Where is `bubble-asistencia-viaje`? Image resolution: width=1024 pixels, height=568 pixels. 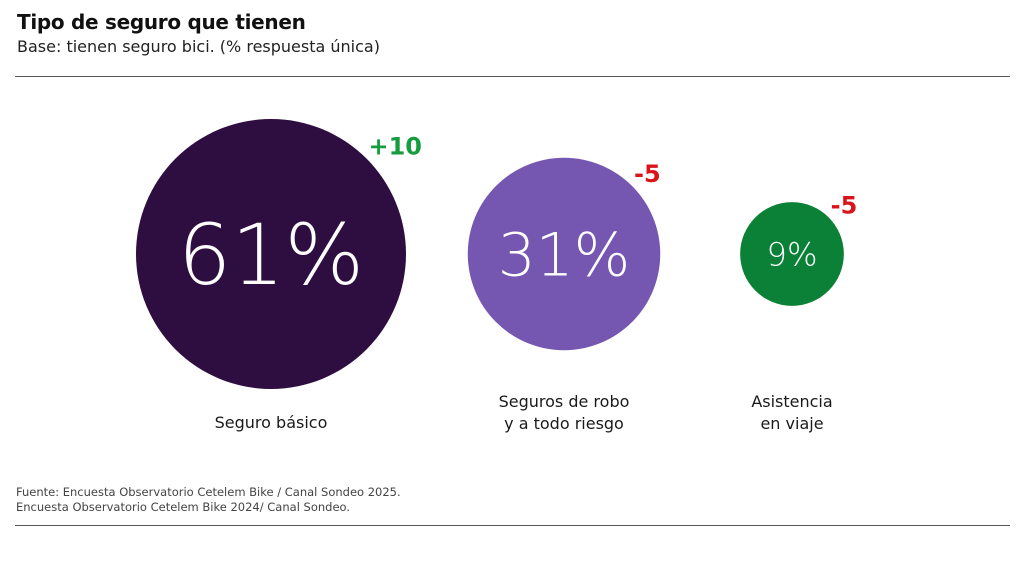
bubble-asistencia-viaje is located at coordinates (792, 254).